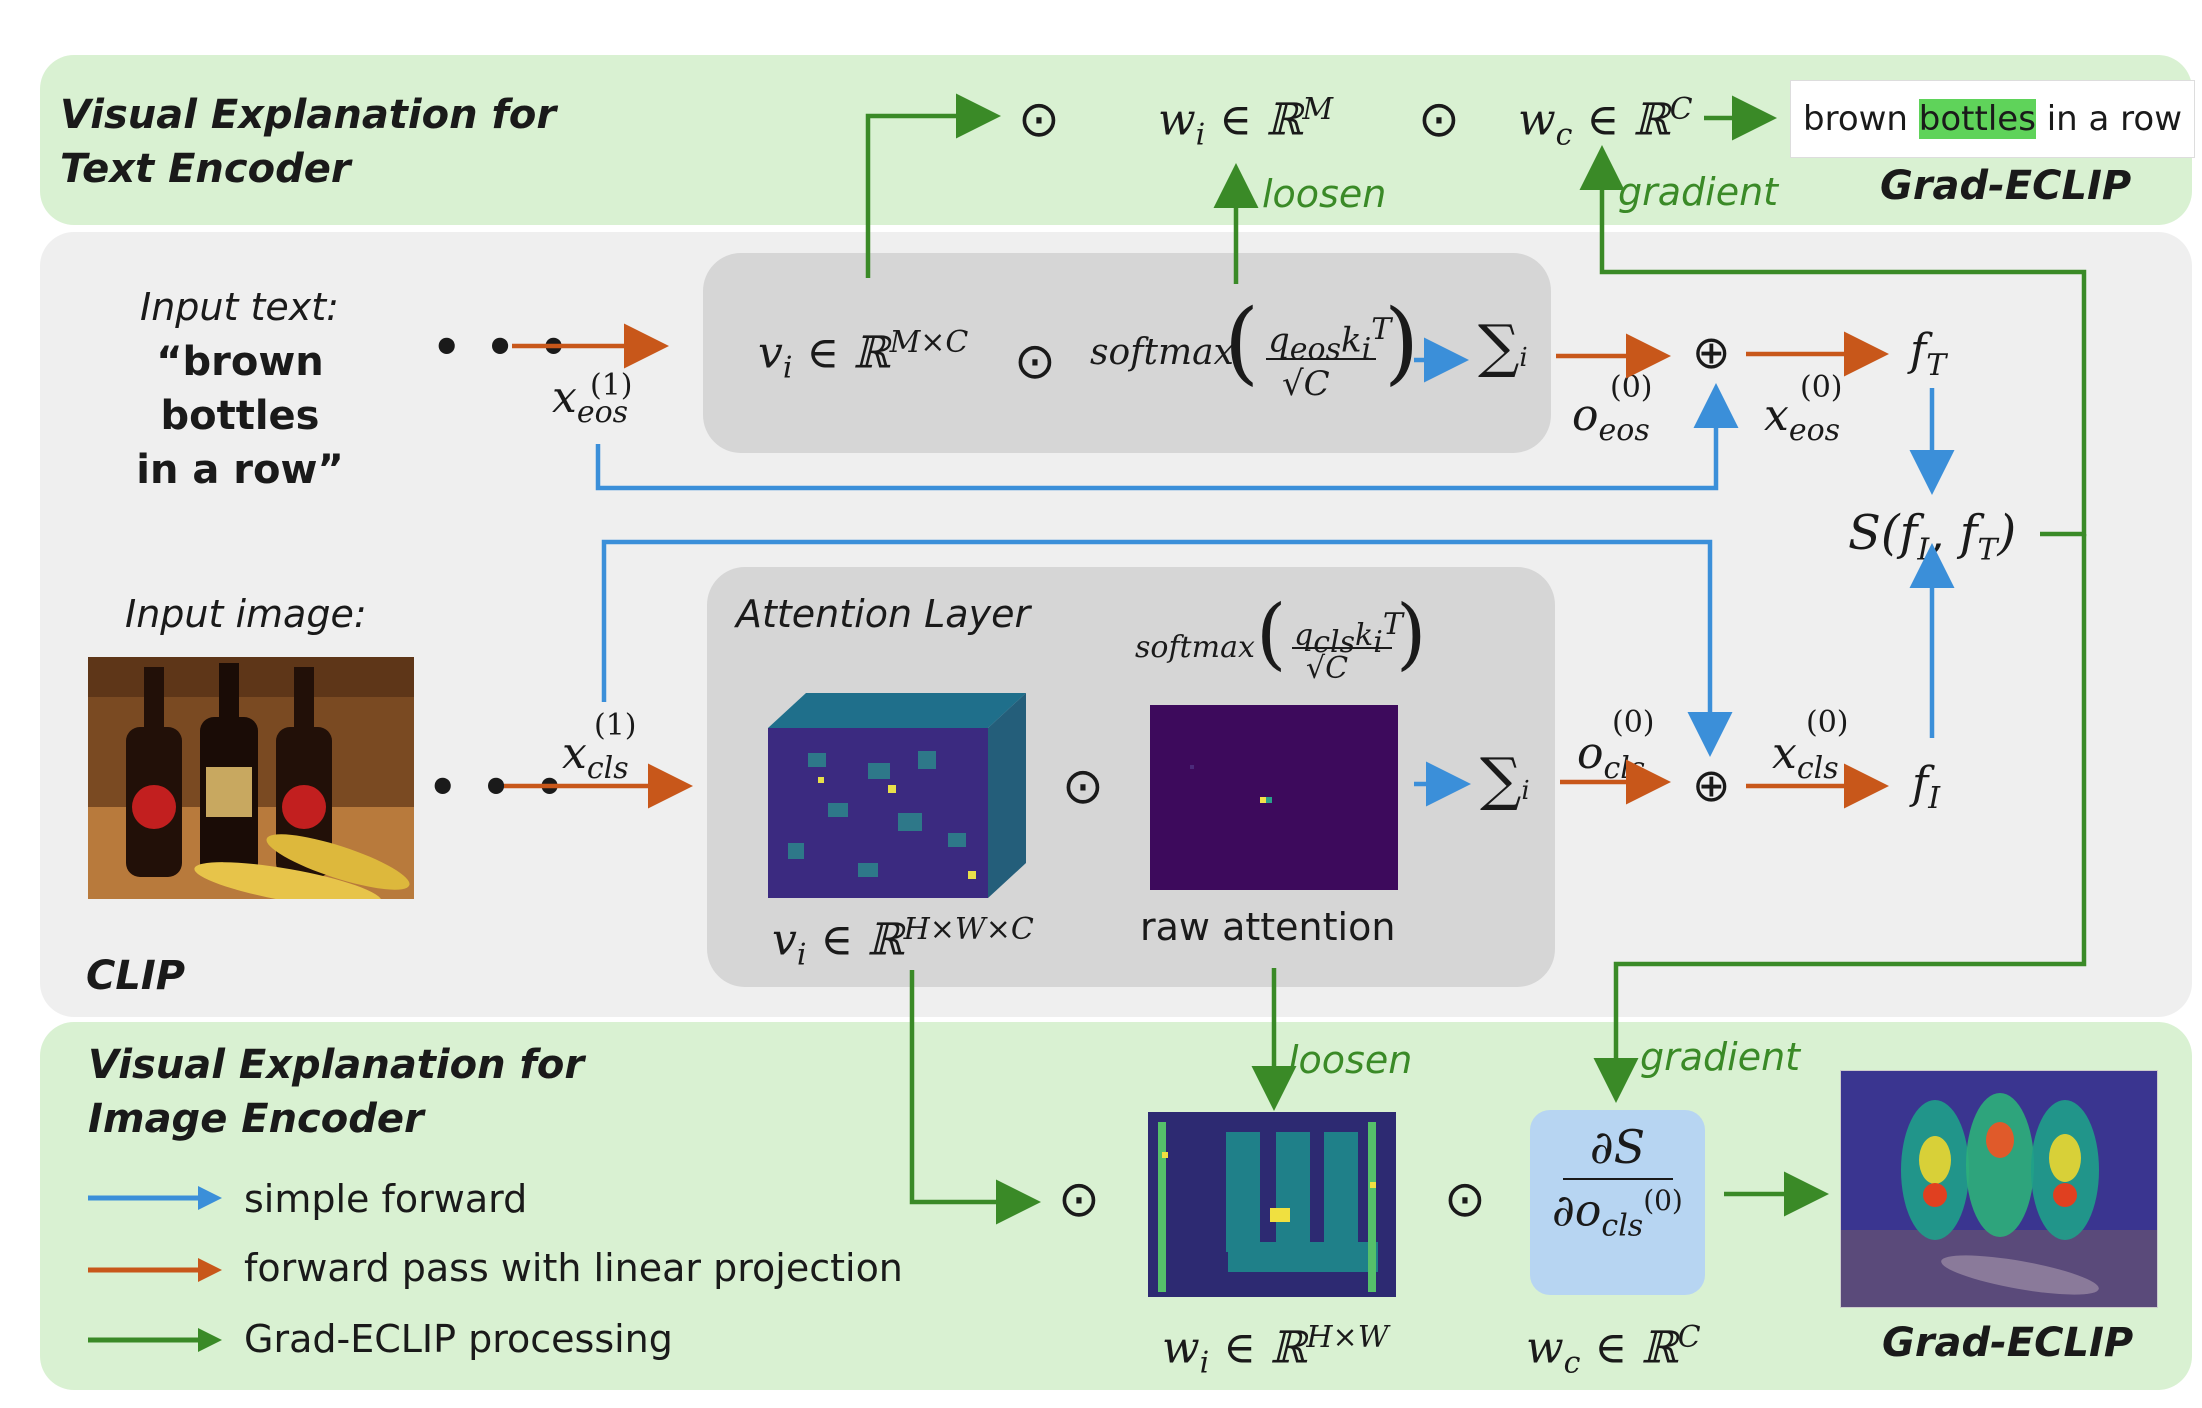 The image size is (2202, 1408). Describe the element at coordinates (595, 757) in the screenshot. I see `x-cls-1: xcls` at that location.